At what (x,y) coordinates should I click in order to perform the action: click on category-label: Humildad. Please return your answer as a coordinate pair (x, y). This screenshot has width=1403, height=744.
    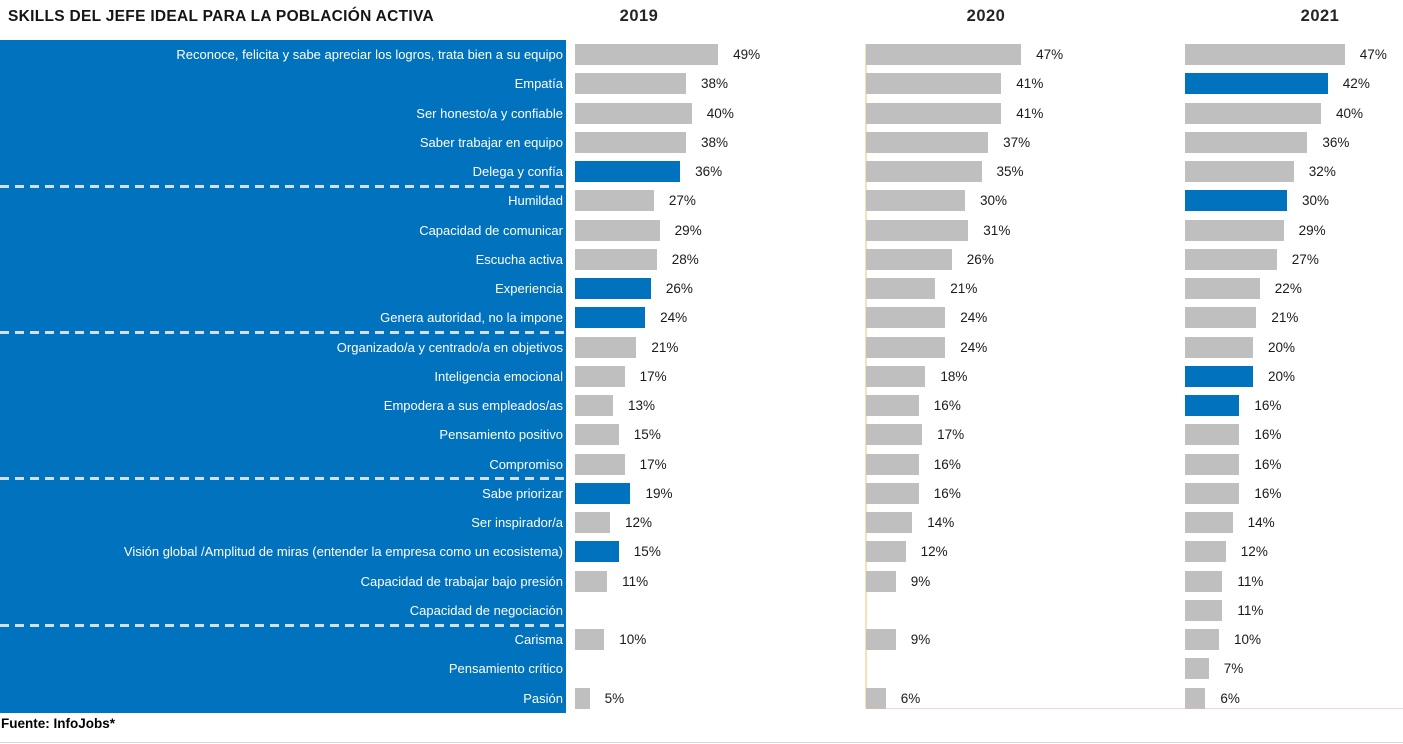
    Looking at the image, I should click on (535, 201).